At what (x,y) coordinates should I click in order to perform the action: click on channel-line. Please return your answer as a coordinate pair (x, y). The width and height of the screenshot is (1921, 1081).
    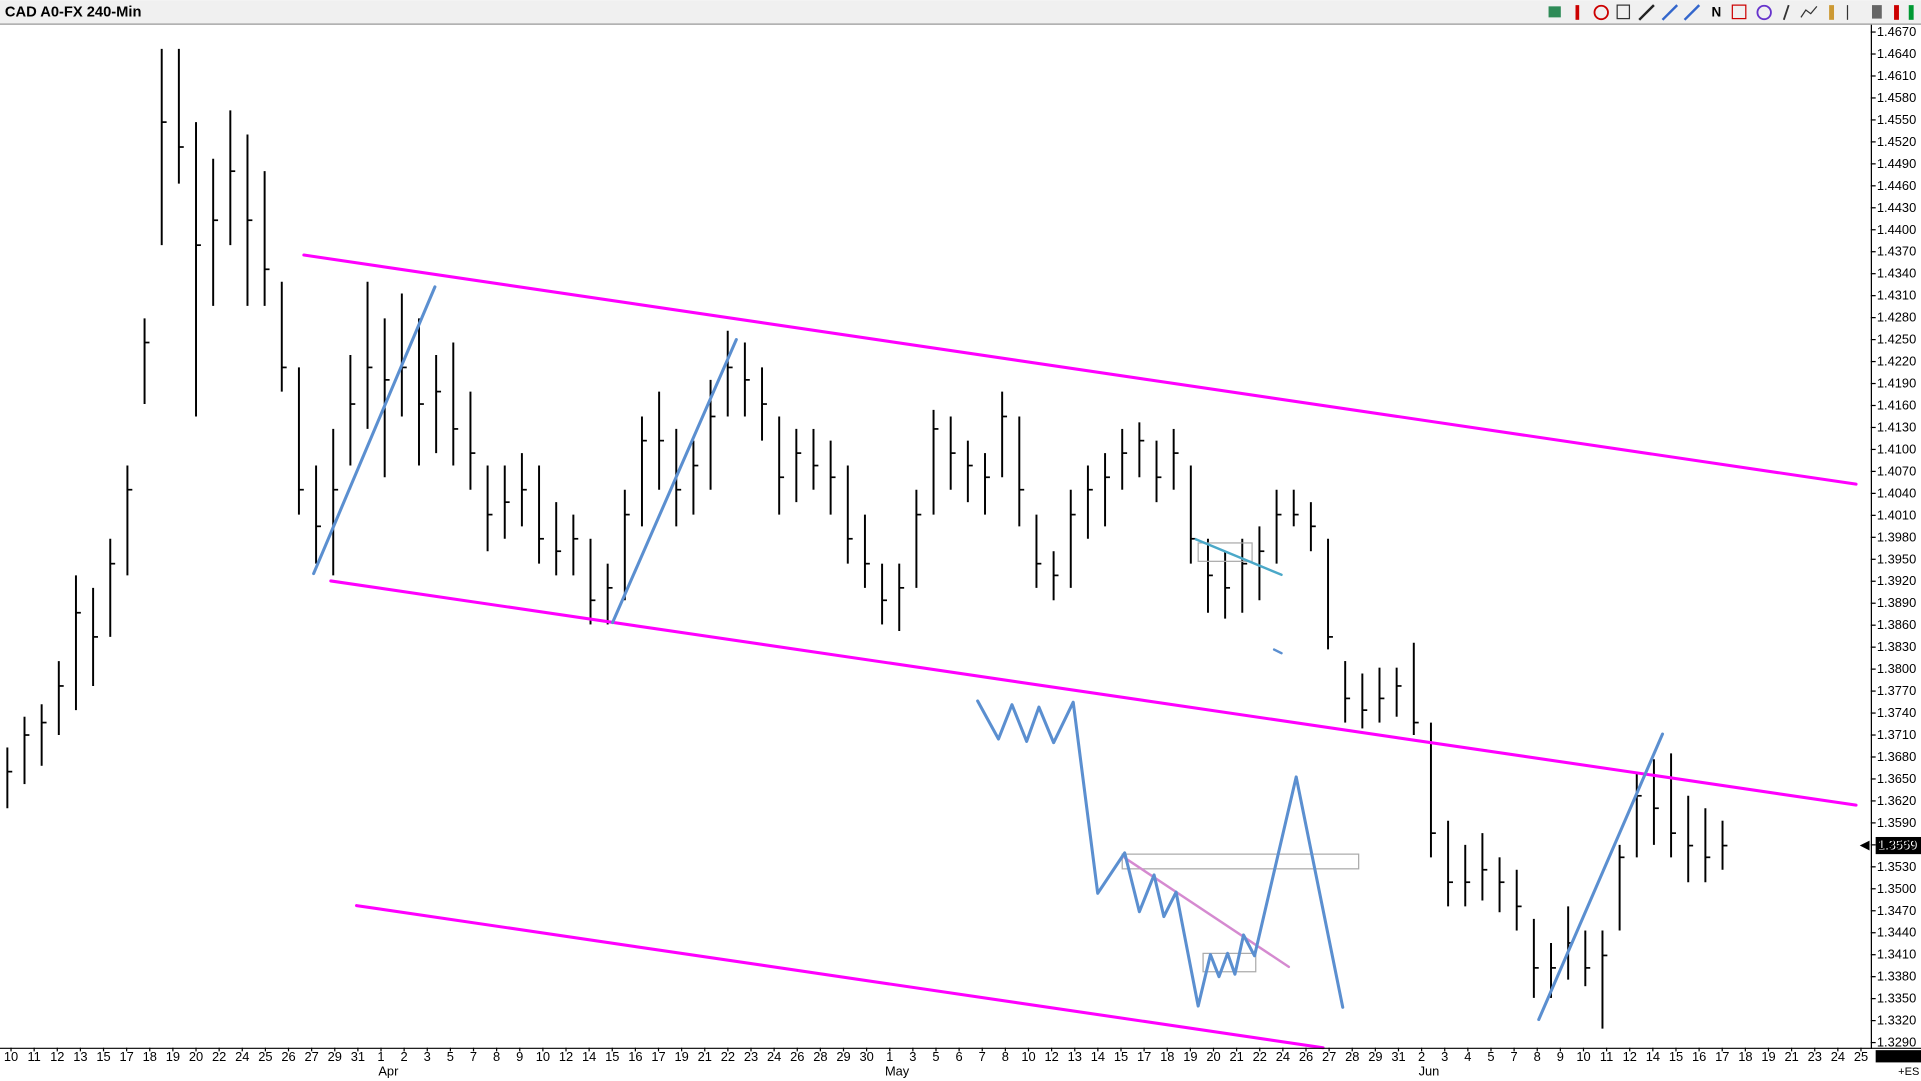
    Looking at the image, I should click on (839, 977).